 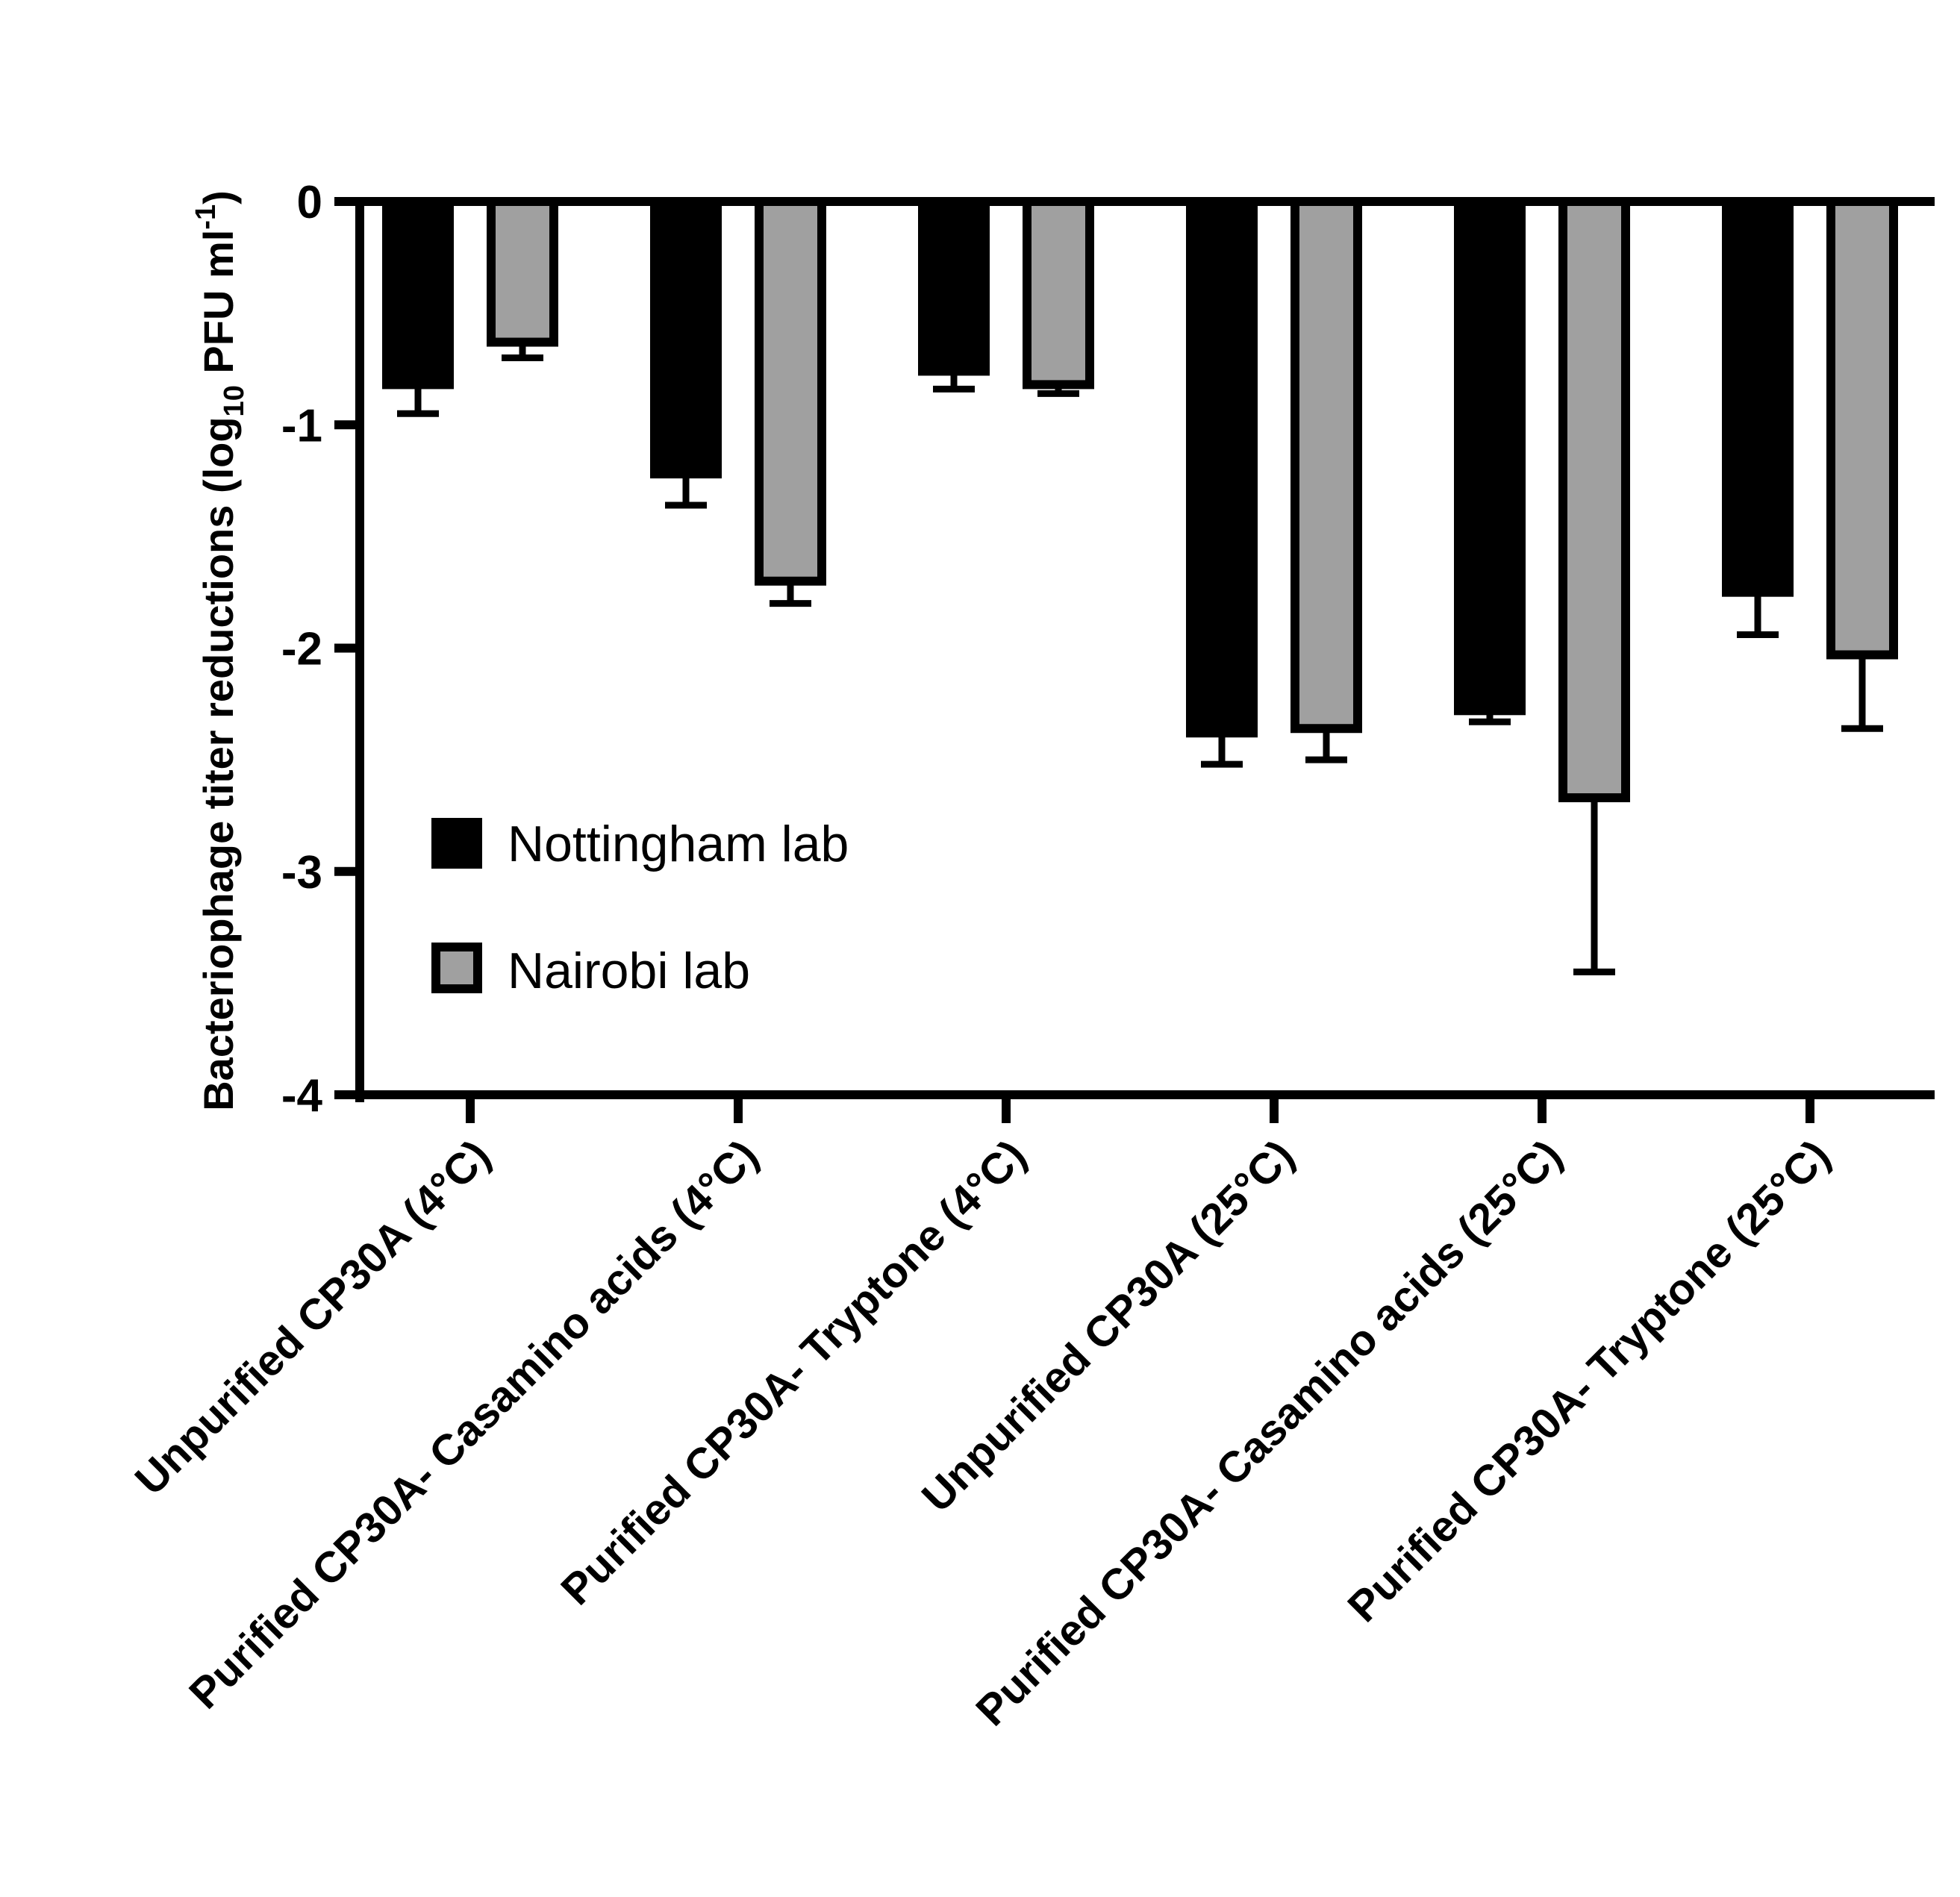 I want to click on category-label-6: Purified CP30A- Tryptone (25°C), so click(x=1588, y=1381).